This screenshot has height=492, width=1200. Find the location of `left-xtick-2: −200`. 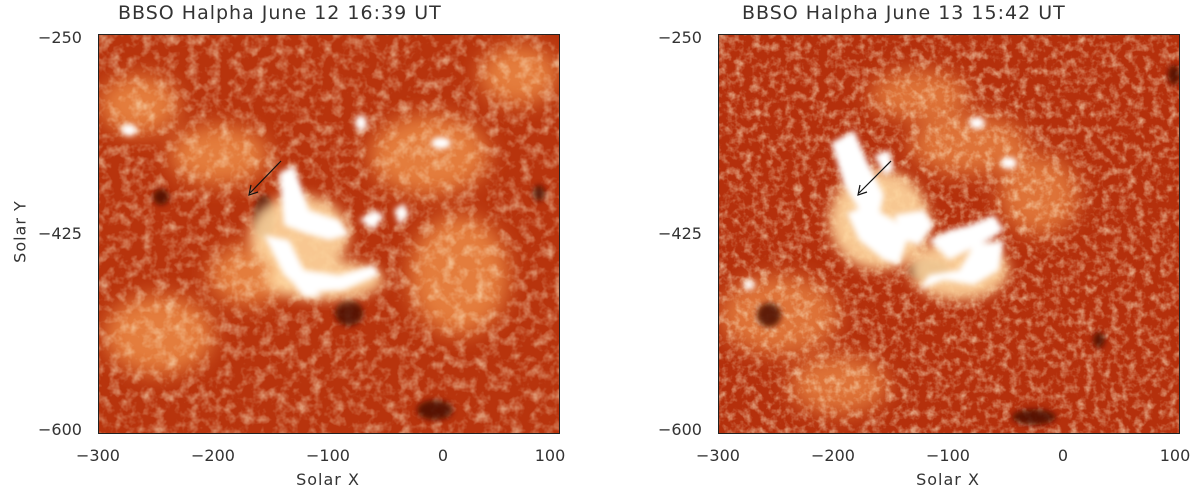

left-xtick-2: −200 is located at coordinates (213, 455).